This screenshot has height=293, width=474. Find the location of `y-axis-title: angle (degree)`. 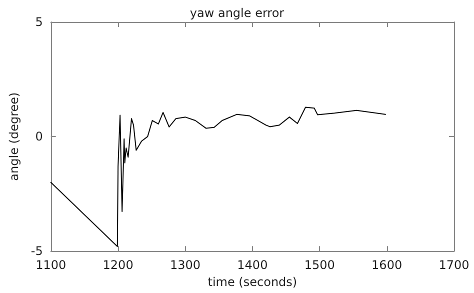

y-axis-title: angle (degree) is located at coordinates (14, 136).